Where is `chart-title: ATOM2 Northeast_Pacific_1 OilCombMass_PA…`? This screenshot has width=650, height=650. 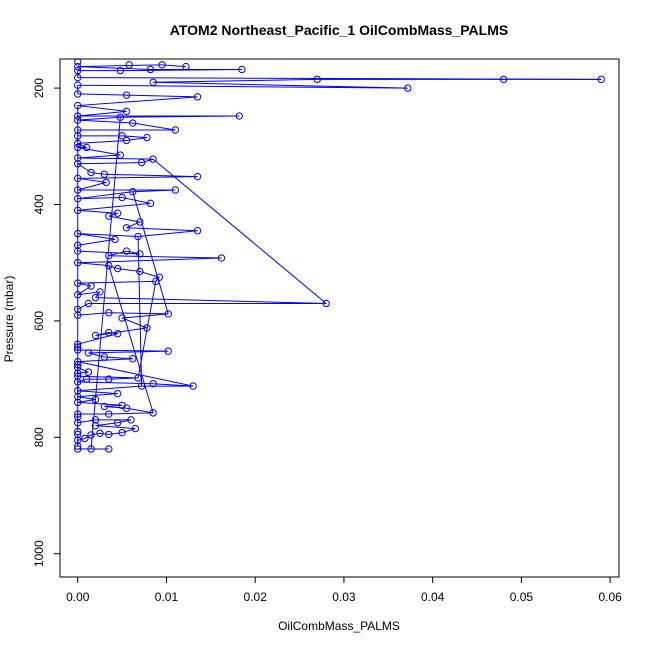 chart-title: ATOM2 Northeast_Pacific_1 OilCombMass_PA… is located at coordinates (339, 30).